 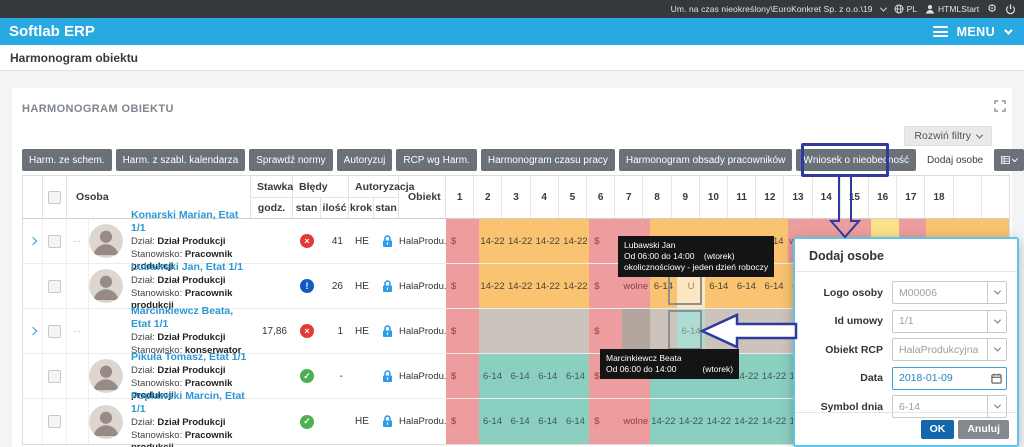 I want to click on day-header-12: 12, so click(x=770, y=197).